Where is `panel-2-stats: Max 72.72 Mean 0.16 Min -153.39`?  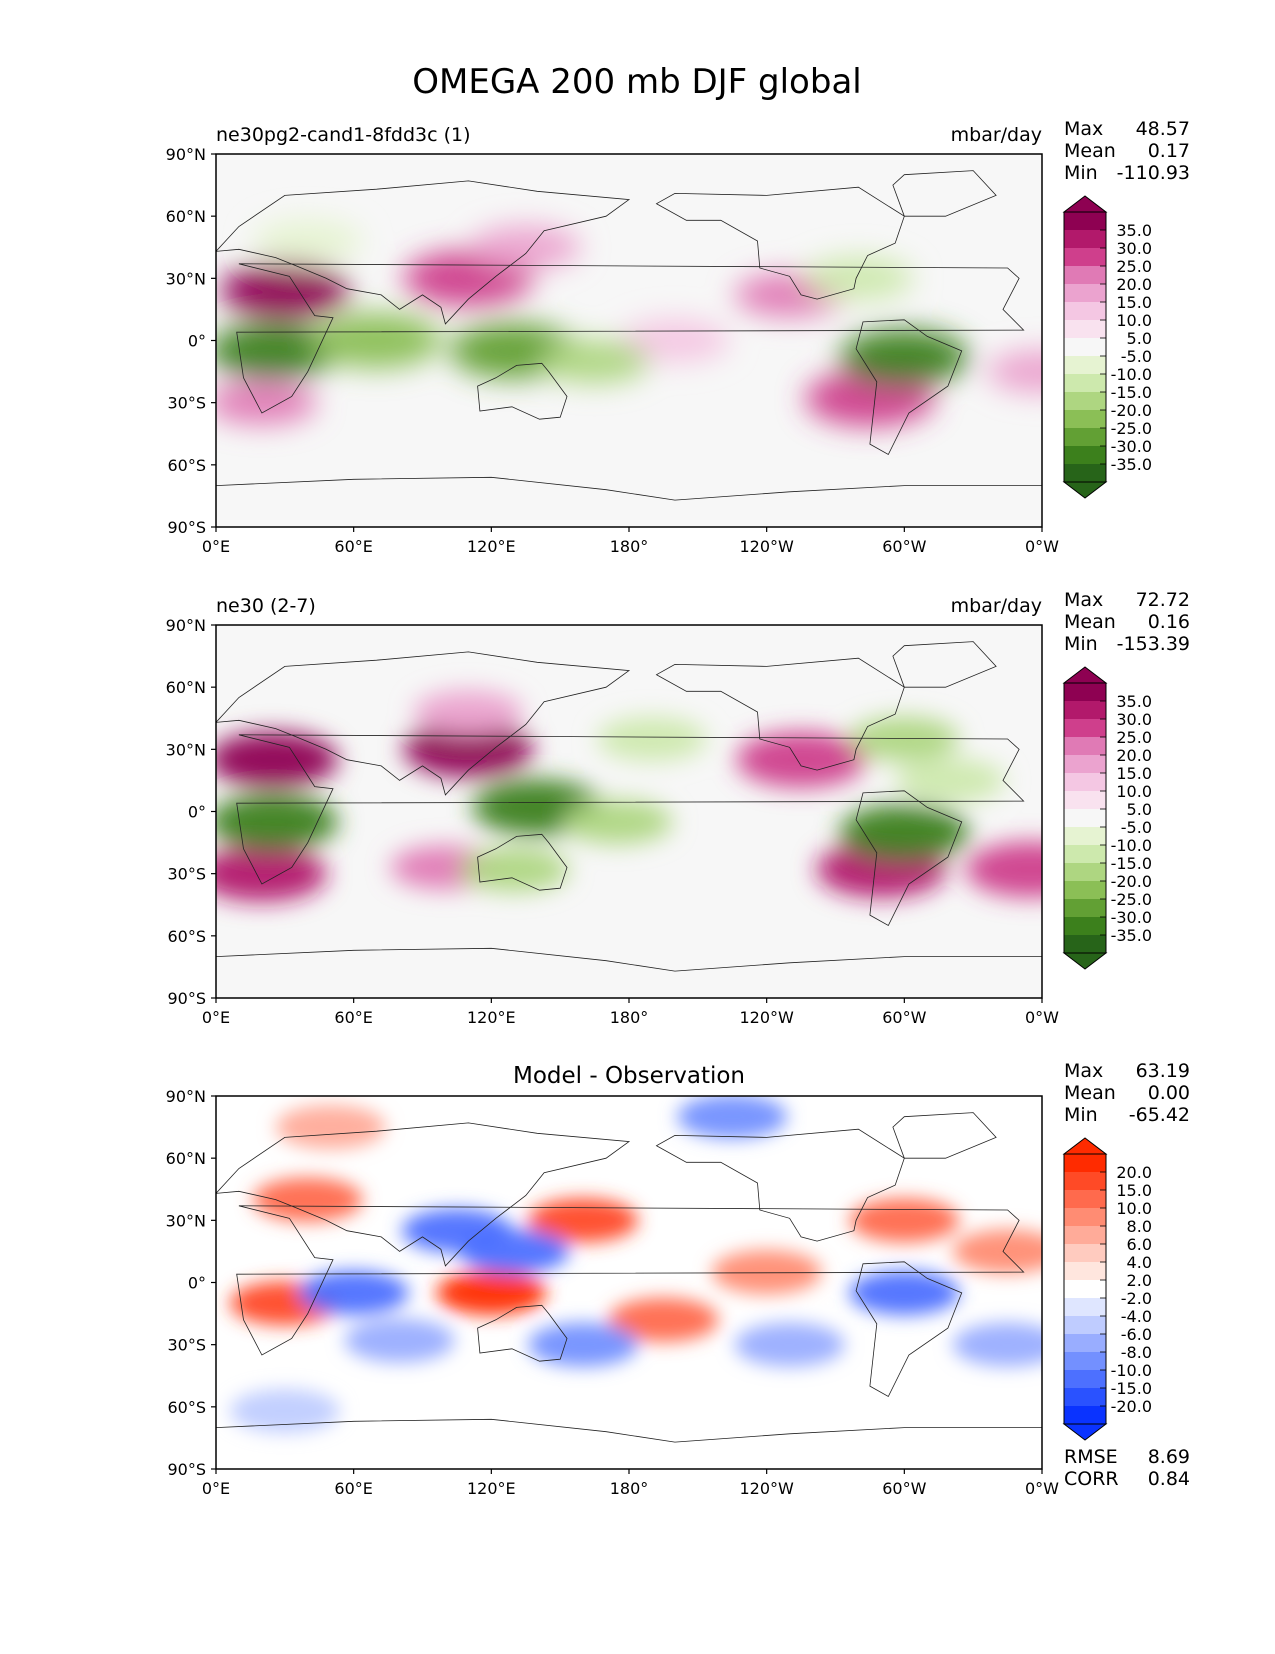 panel-2-stats: Max 72.72 Mean 0.16 Min -153.39 is located at coordinates (1127, 622).